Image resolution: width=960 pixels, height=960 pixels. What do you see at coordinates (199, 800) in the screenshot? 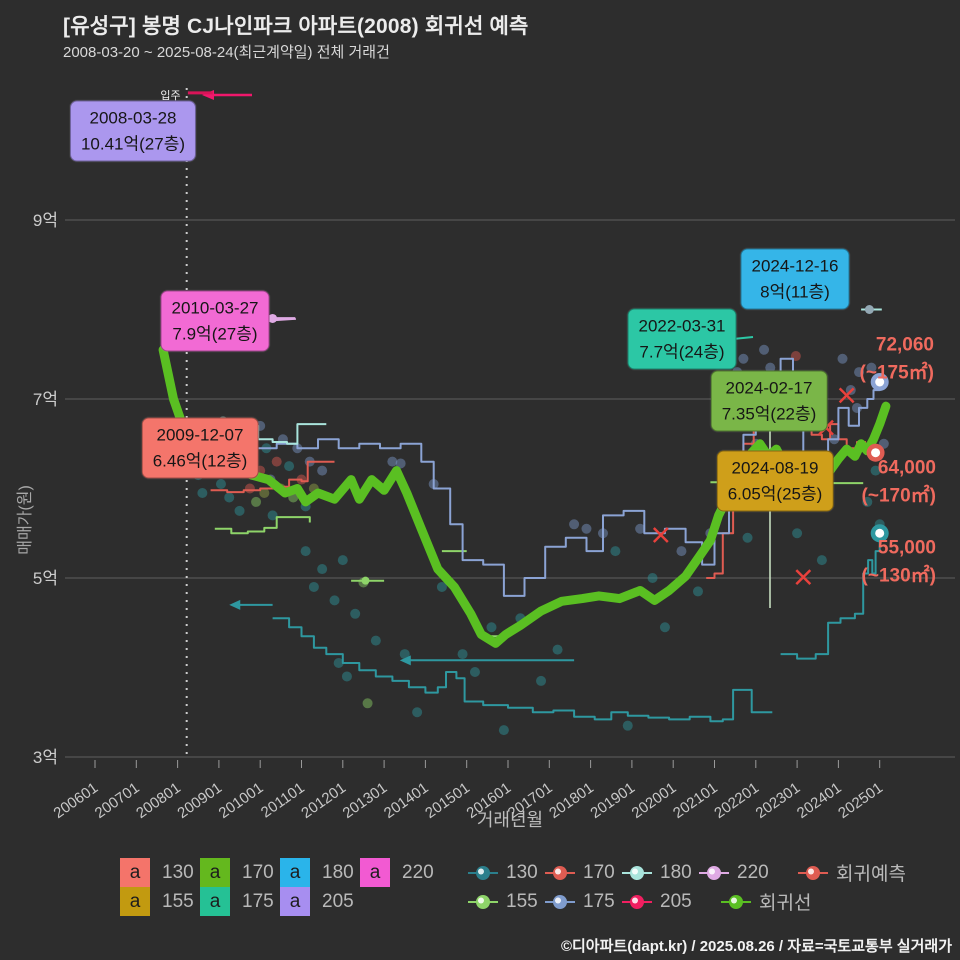
I see `x-tick-label: 200901` at bounding box center [199, 800].